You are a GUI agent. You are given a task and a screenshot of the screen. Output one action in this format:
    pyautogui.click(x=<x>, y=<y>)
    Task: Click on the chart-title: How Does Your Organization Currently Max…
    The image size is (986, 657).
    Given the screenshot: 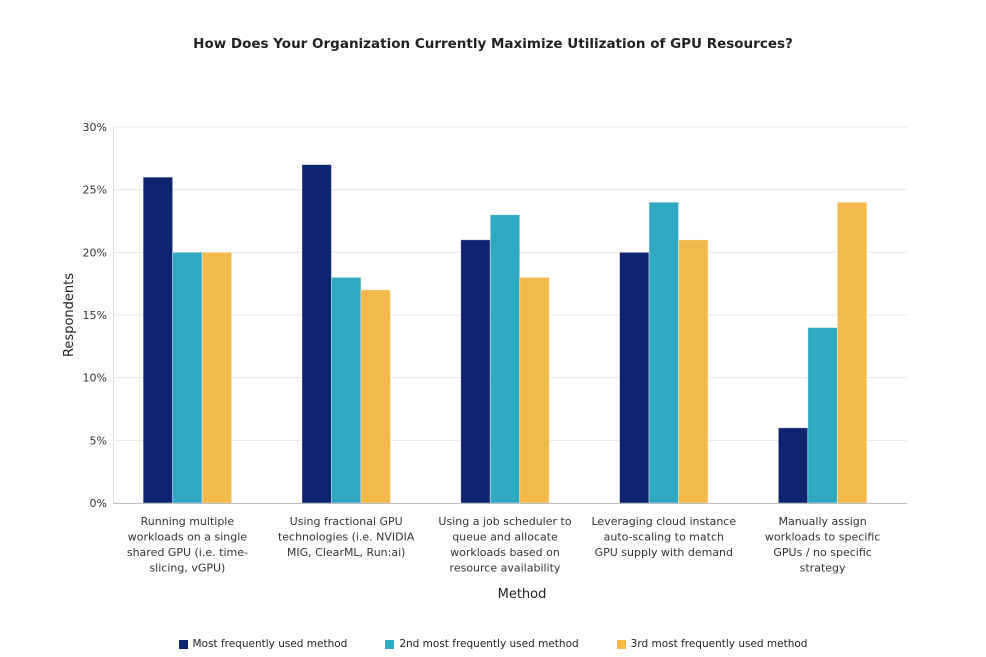 What is the action you would take?
    pyautogui.click(x=493, y=44)
    